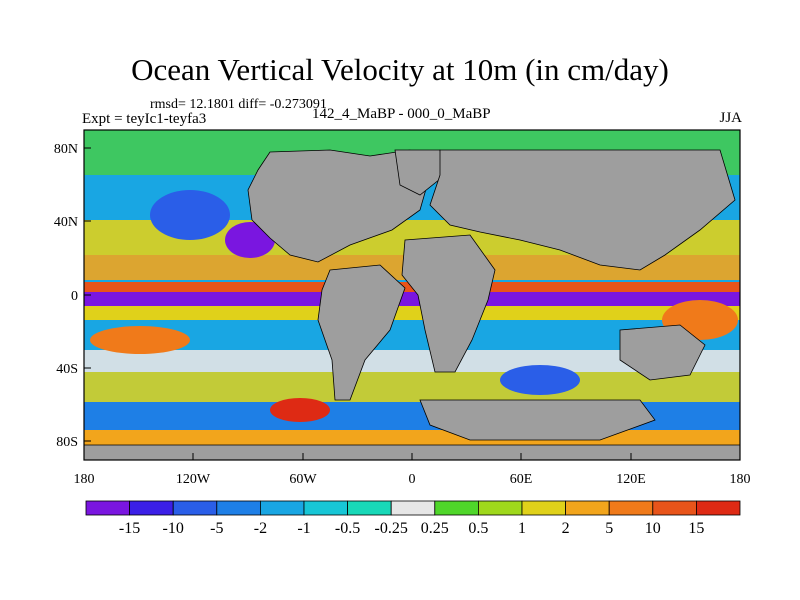 This screenshot has width=800, height=600. What do you see at coordinates (478, 528) in the screenshot?
I see `colorbar-label: 0.5` at bounding box center [478, 528].